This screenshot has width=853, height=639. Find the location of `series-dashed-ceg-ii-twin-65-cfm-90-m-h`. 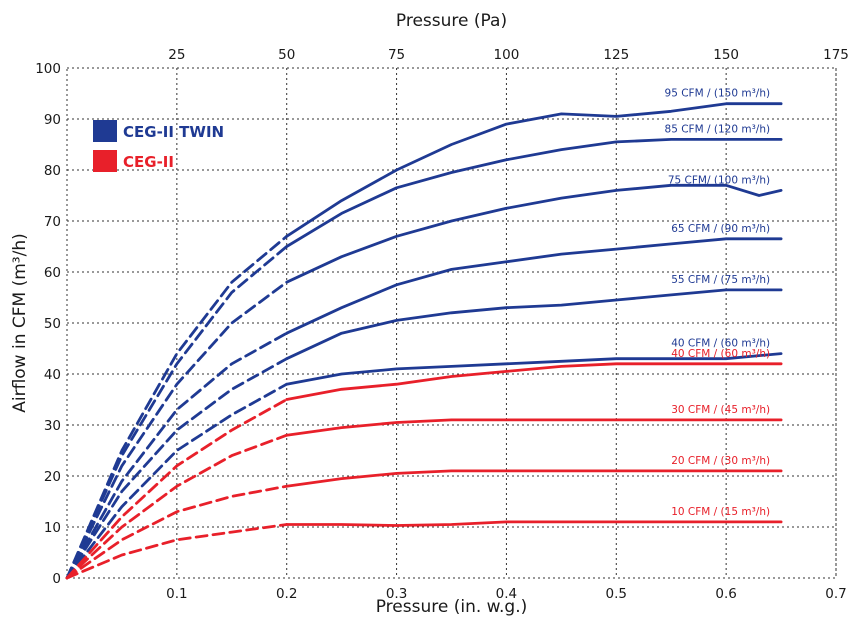

series-dashed-ceg-ii-twin-65-cfm-90-m-h is located at coordinates (177, 455).